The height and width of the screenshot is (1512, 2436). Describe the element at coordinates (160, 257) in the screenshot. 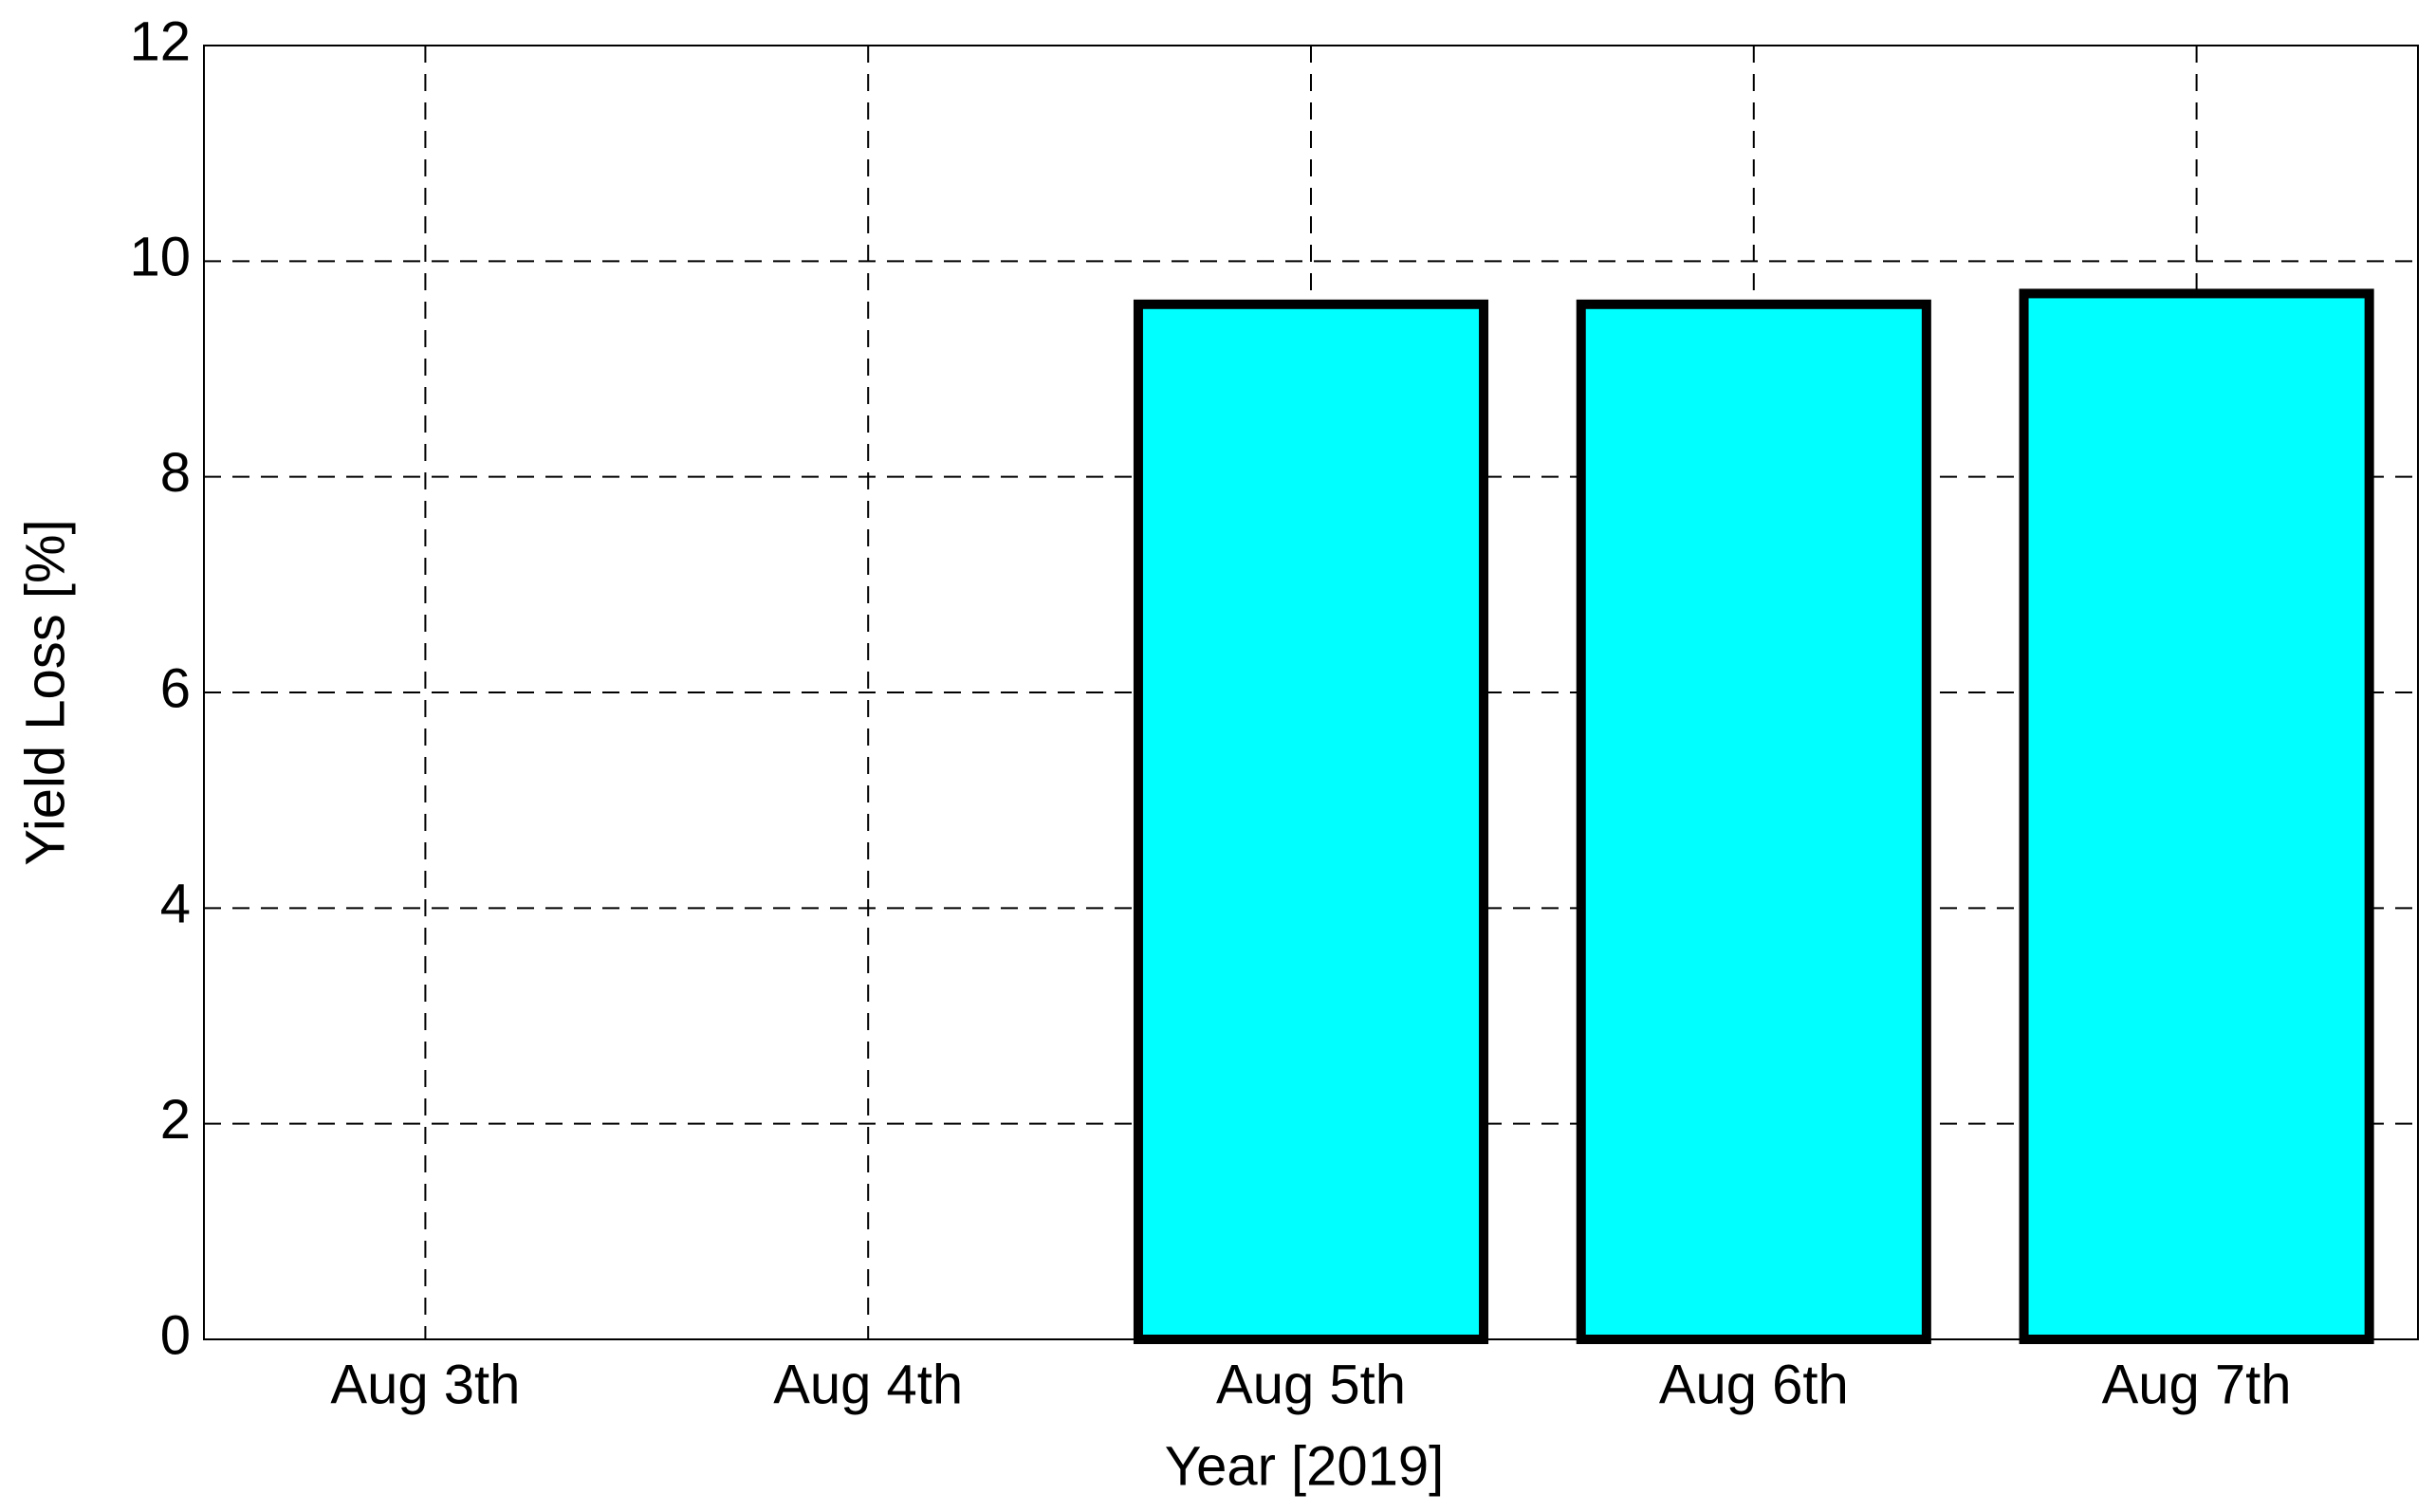

I see `y-tick-label: 10` at that location.